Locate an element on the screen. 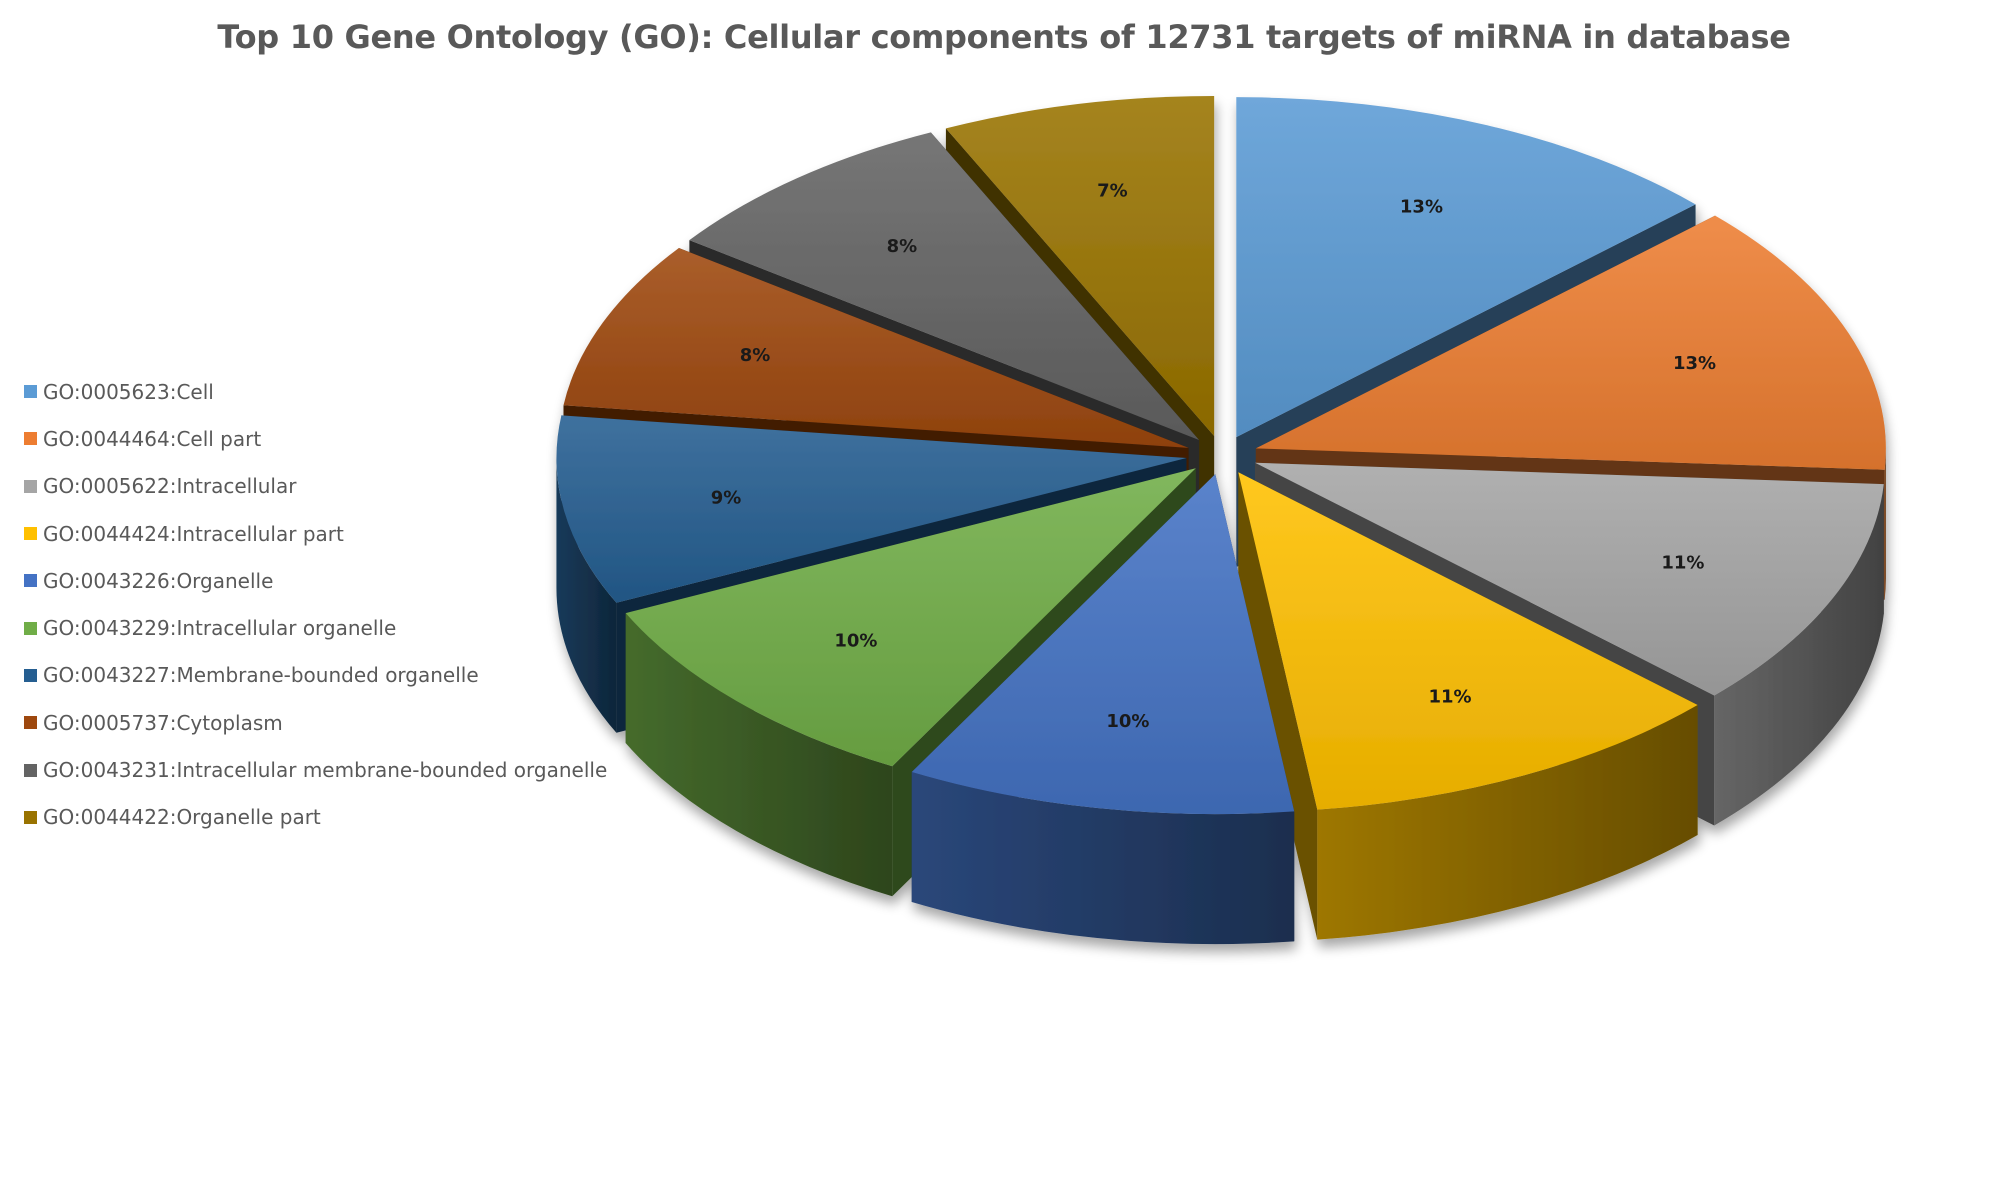 This screenshot has width=2008, height=1196. legend-label: GO:0005623:Cell is located at coordinates (128, 391).